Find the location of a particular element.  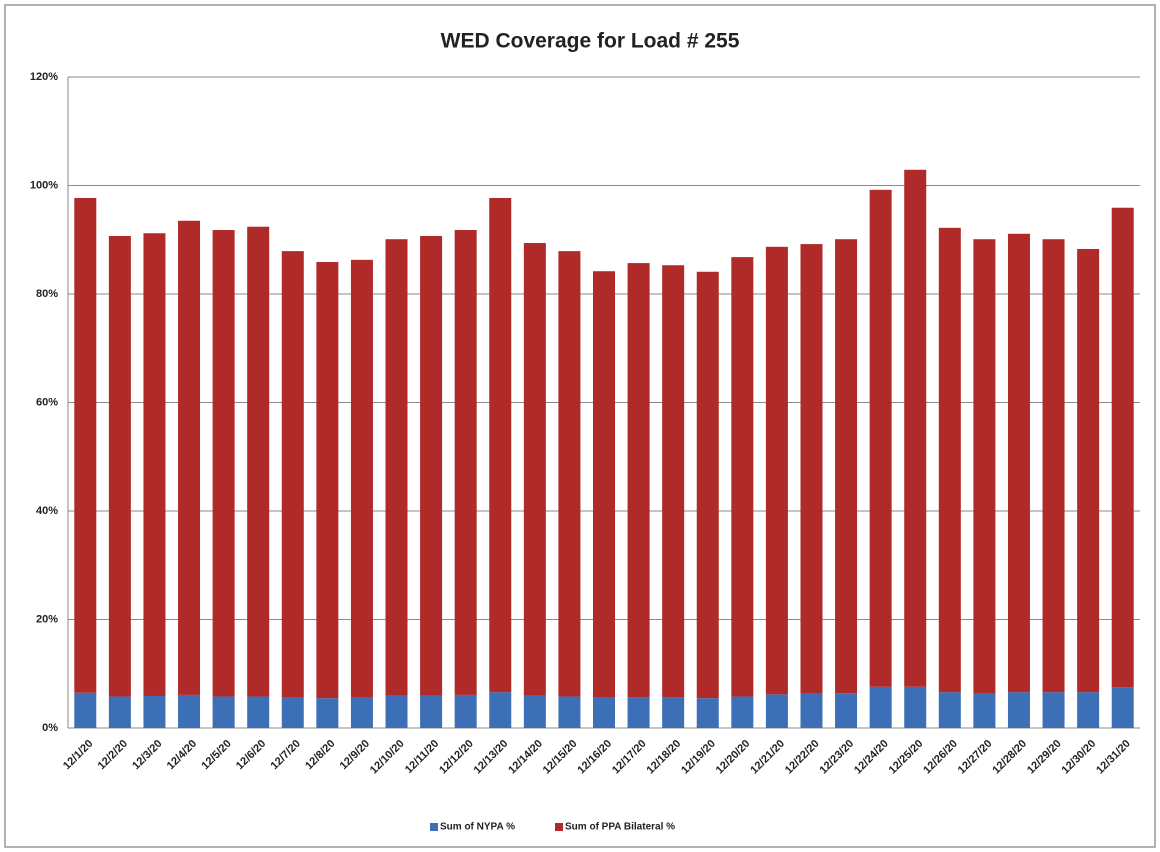

y-tick-label: 20% is located at coordinates (47, 619).